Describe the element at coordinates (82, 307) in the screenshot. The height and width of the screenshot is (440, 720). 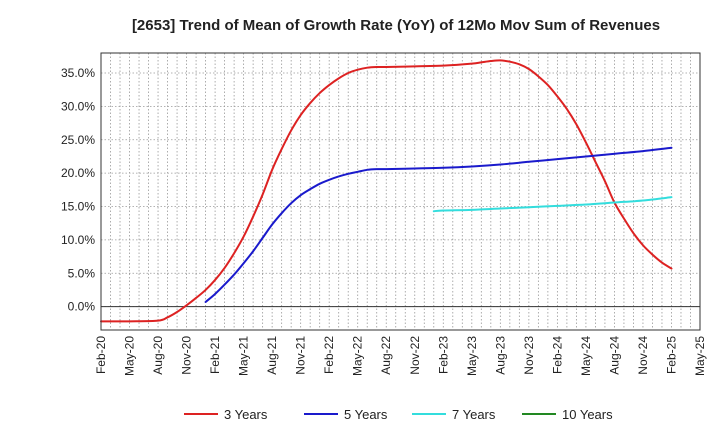
I see `y-tick-label: 0.0%` at that location.